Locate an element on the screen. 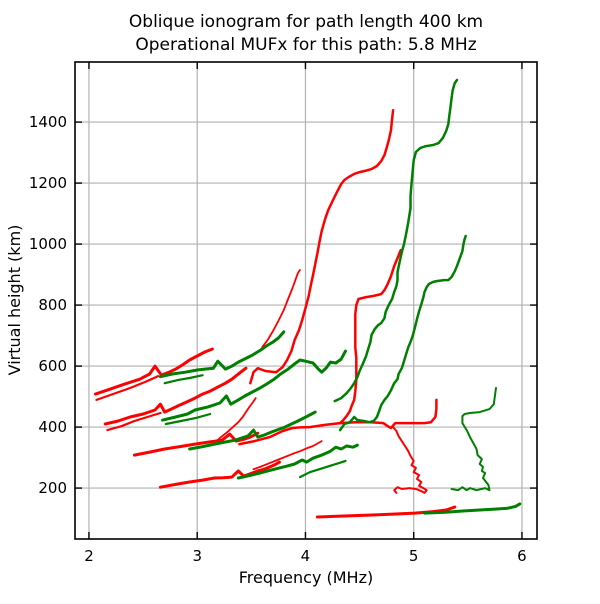 Image resolution: width=600 pixels, height=604 pixels. x-tick-label: 3 is located at coordinates (197, 556).